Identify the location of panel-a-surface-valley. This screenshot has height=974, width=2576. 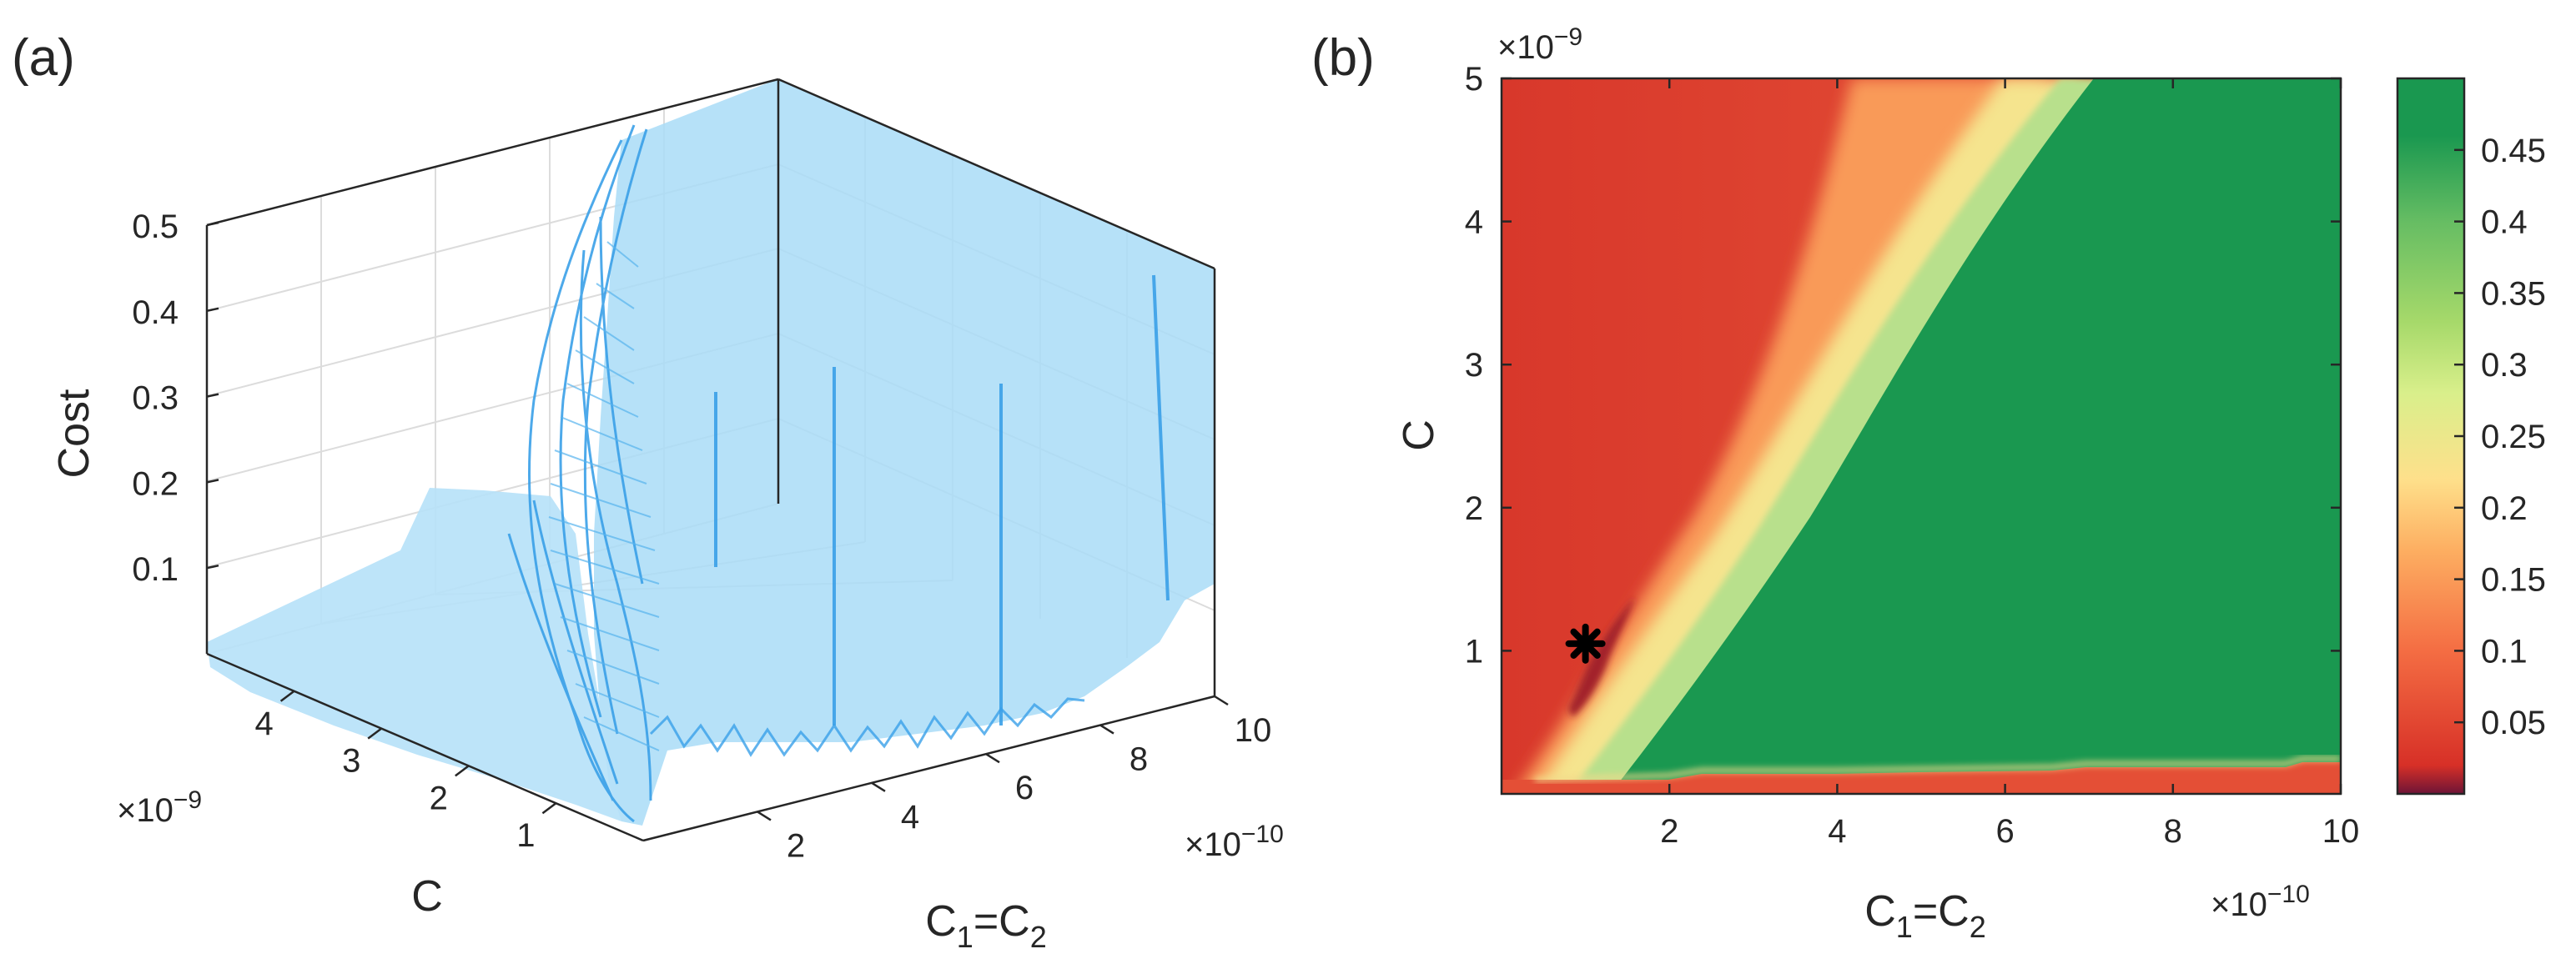
(414, 654).